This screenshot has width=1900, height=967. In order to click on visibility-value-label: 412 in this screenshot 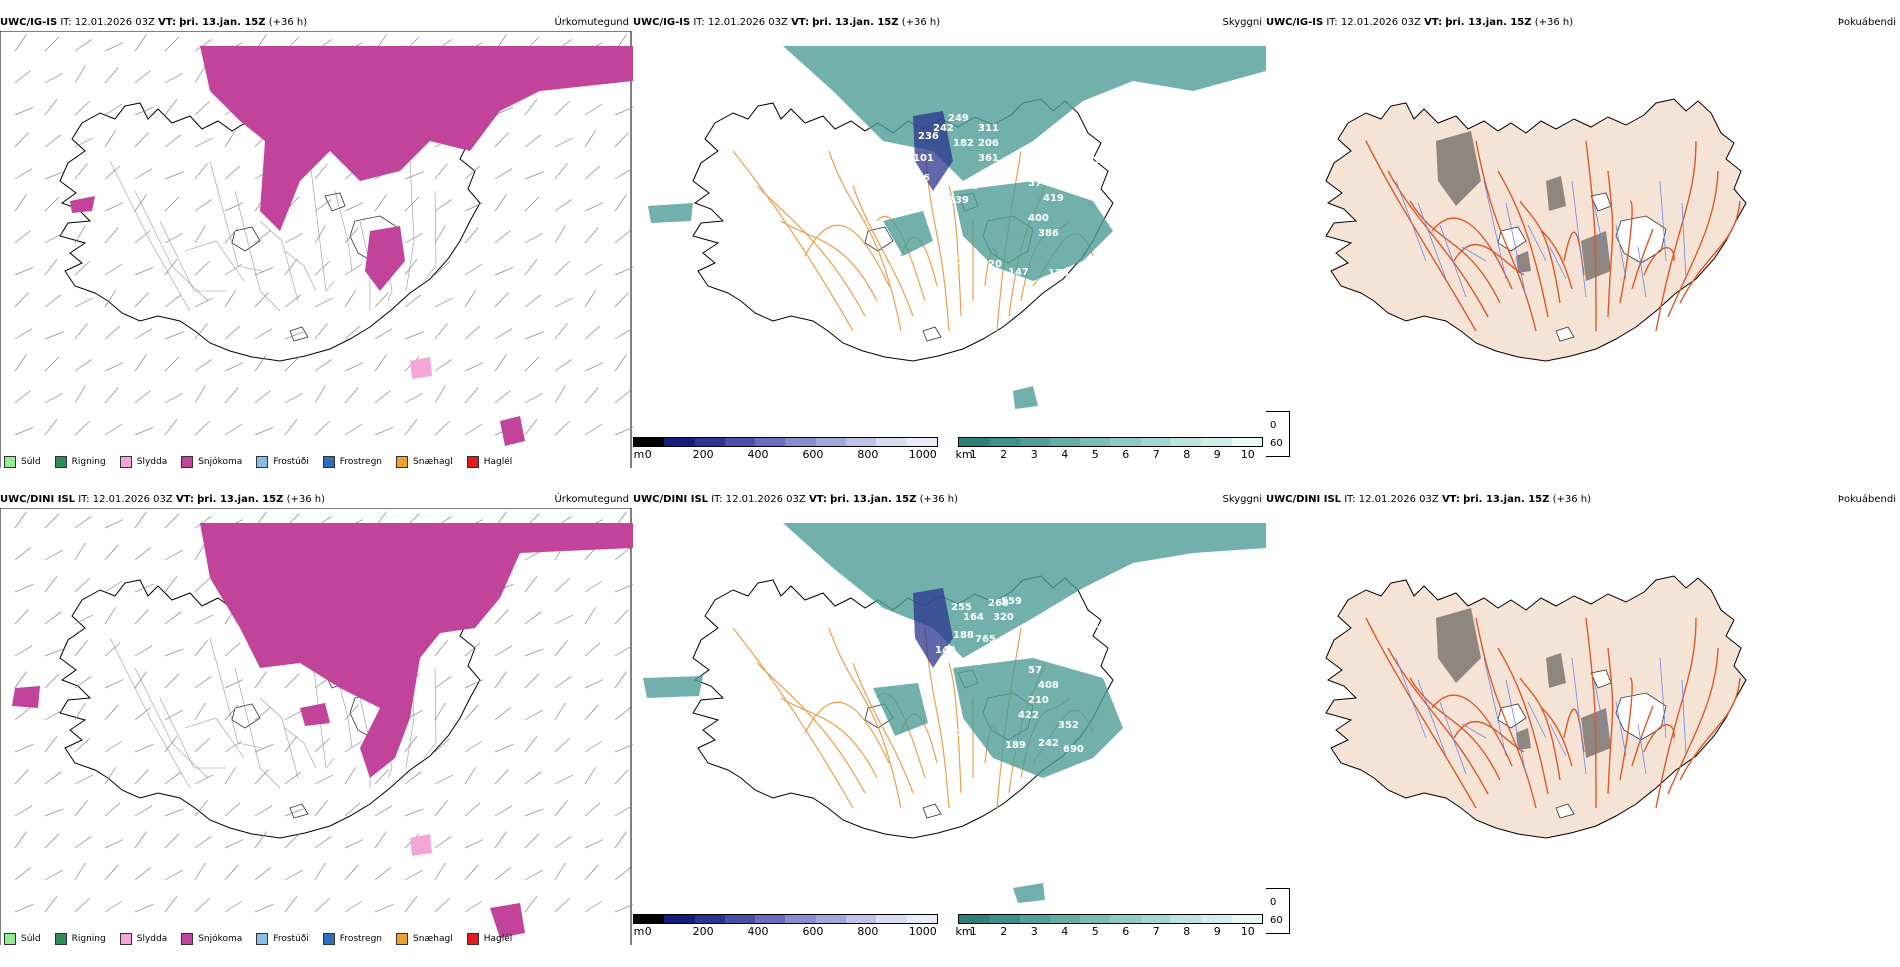, I will do `click(1088, 428)`.